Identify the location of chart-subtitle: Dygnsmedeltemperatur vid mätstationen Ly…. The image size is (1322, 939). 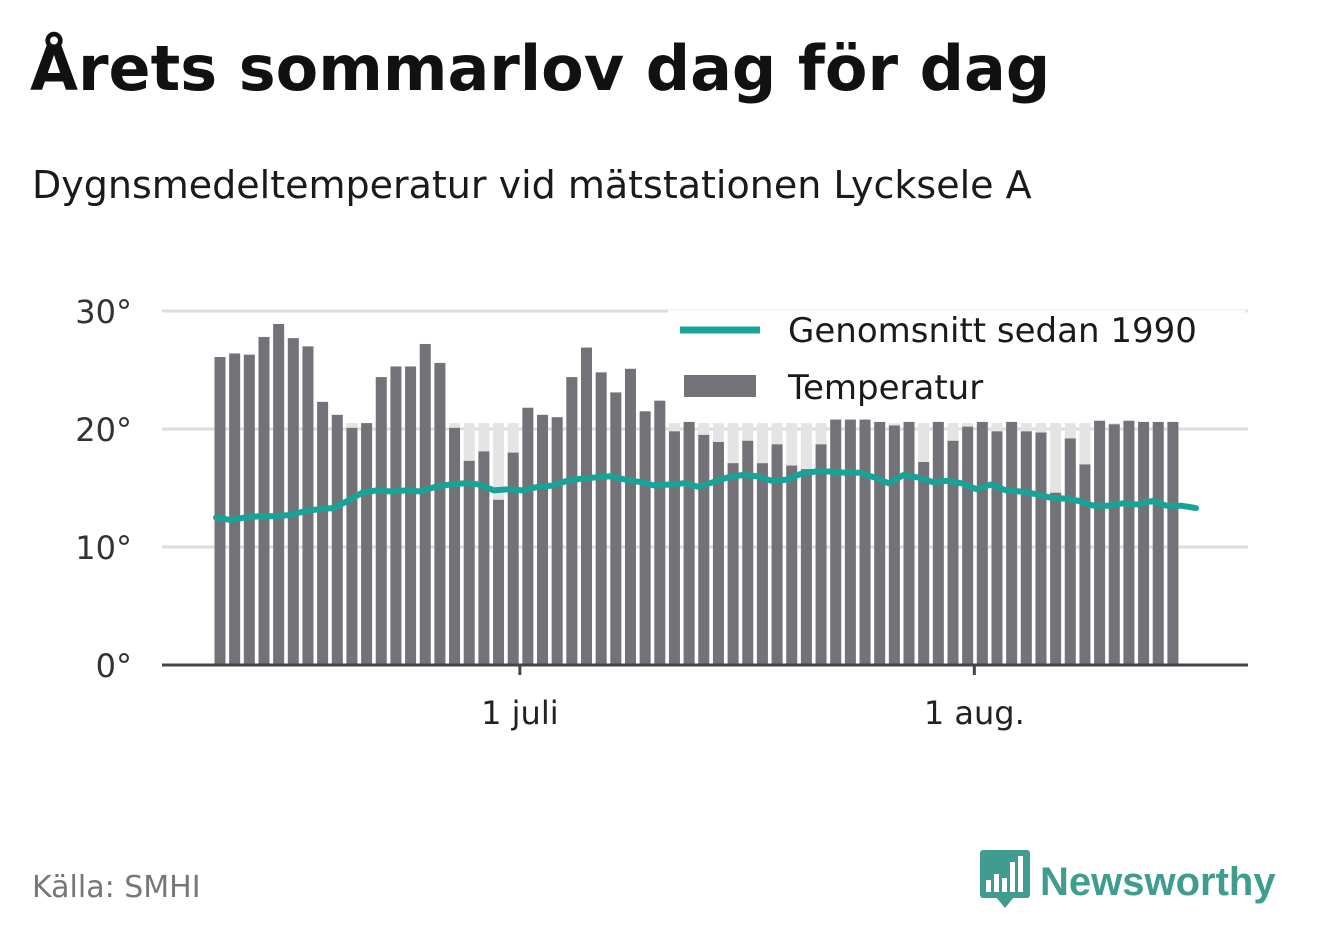
(532, 185).